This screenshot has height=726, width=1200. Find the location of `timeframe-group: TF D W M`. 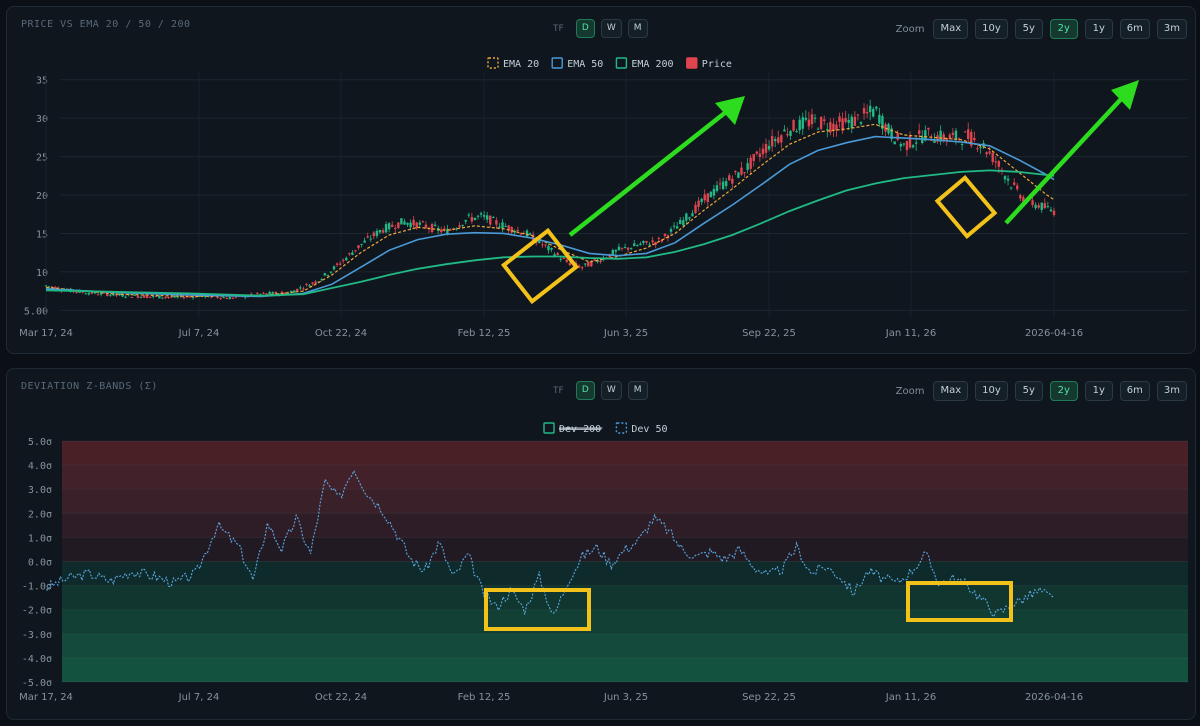

timeframe-group: TF D W M is located at coordinates (600, 28).